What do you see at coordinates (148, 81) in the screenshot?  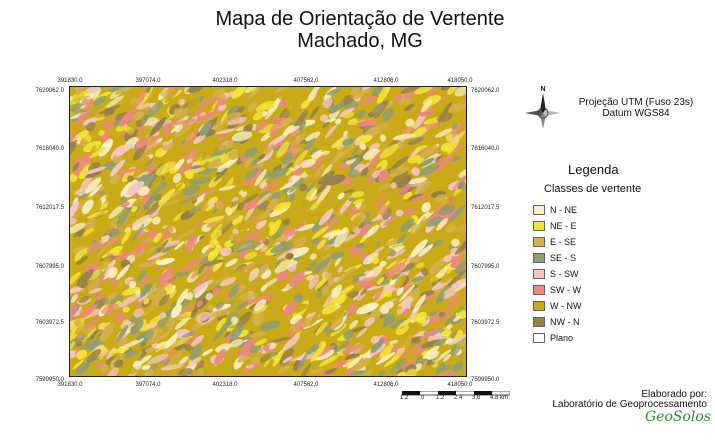 I see `x-tick-top: 397074.0` at bounding box center [148, 81].